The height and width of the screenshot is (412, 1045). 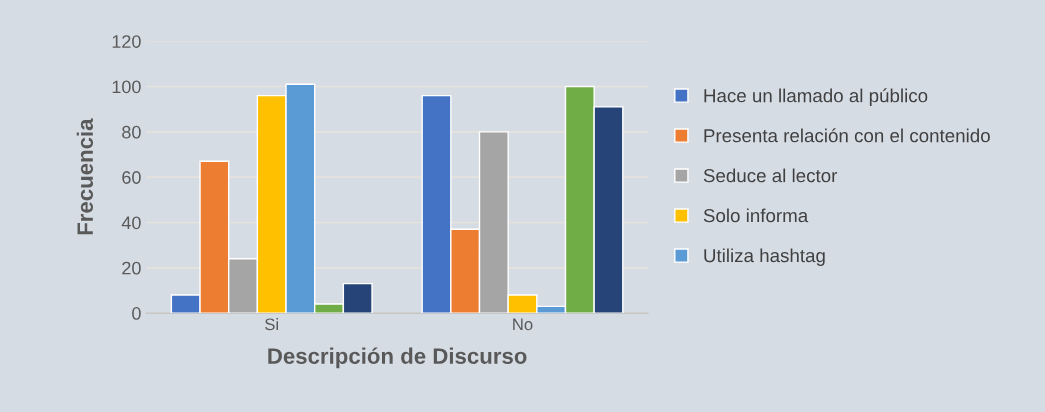 What do you see at coordinates (847, 135) in the screenshot?
I see `legend-label: Presenta relación con el contenido` at bounding box center [847, 135].